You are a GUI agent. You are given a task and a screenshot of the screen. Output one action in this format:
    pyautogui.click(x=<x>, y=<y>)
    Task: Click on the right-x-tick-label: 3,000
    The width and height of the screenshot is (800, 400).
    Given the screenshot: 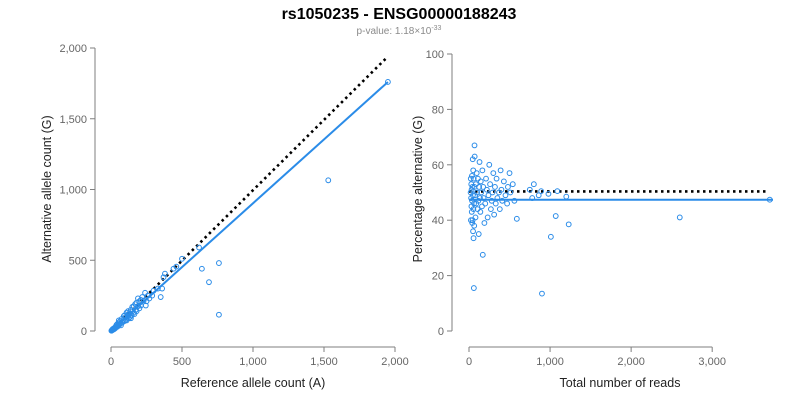 What is the action you would take?
    pyautogui.click(x=712, y=362)
    